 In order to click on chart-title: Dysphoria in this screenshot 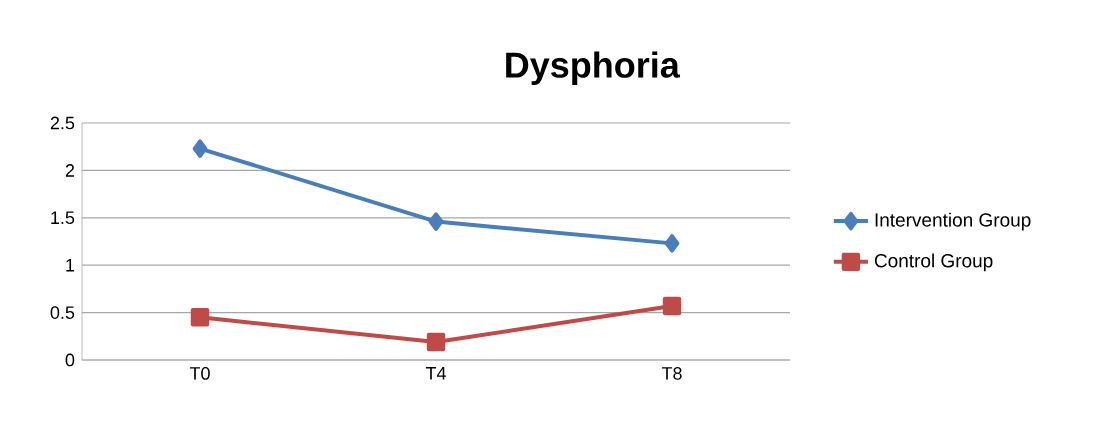, I will do `click(593, 68)`.